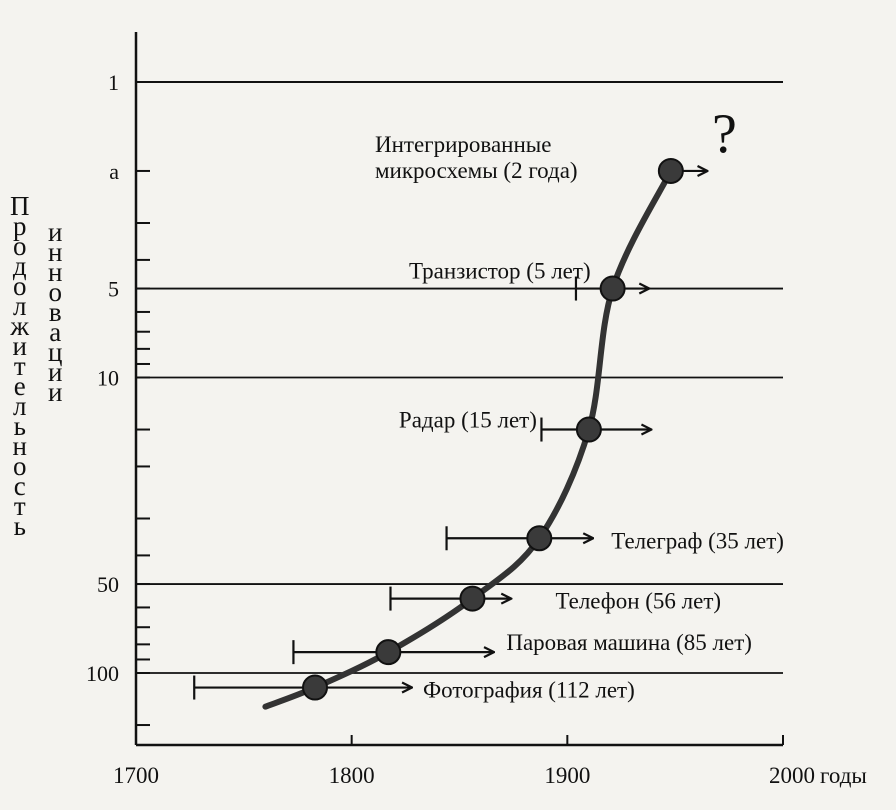 This screenshot has height=810, width=896. What do you see at coordinates (843, 775) in the screenshot?
I see `x-axis-label: годы` at bounding box center [843, 775].